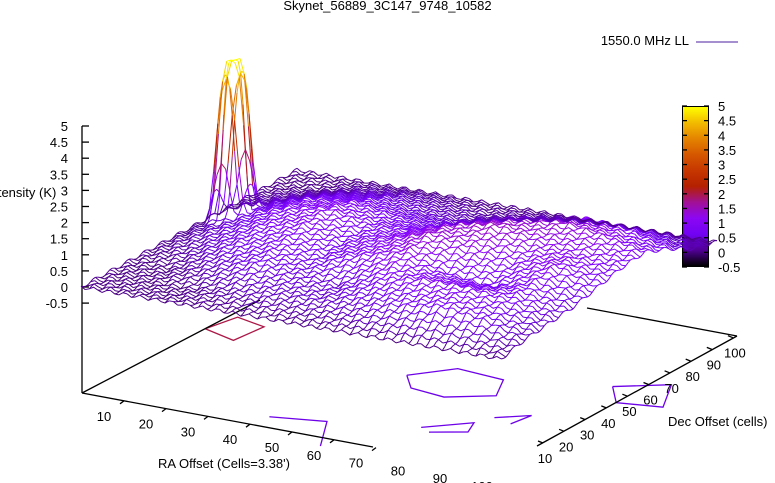 The height and width of the screenshot is (483, 775). Describe the element at coordinates (455, 382) in the screenshot. I see `base-contour` at that location.